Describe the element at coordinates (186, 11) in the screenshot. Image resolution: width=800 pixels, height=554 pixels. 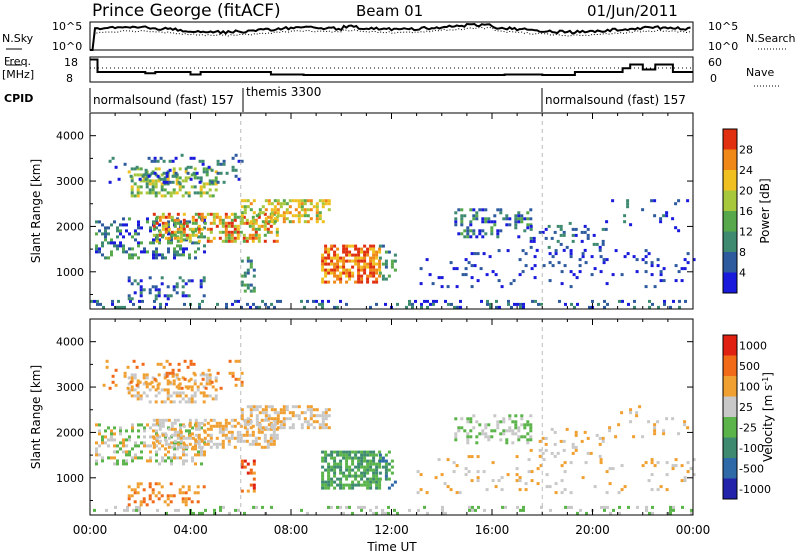
I see `station-title: Prince George (fitACF)` at that location.